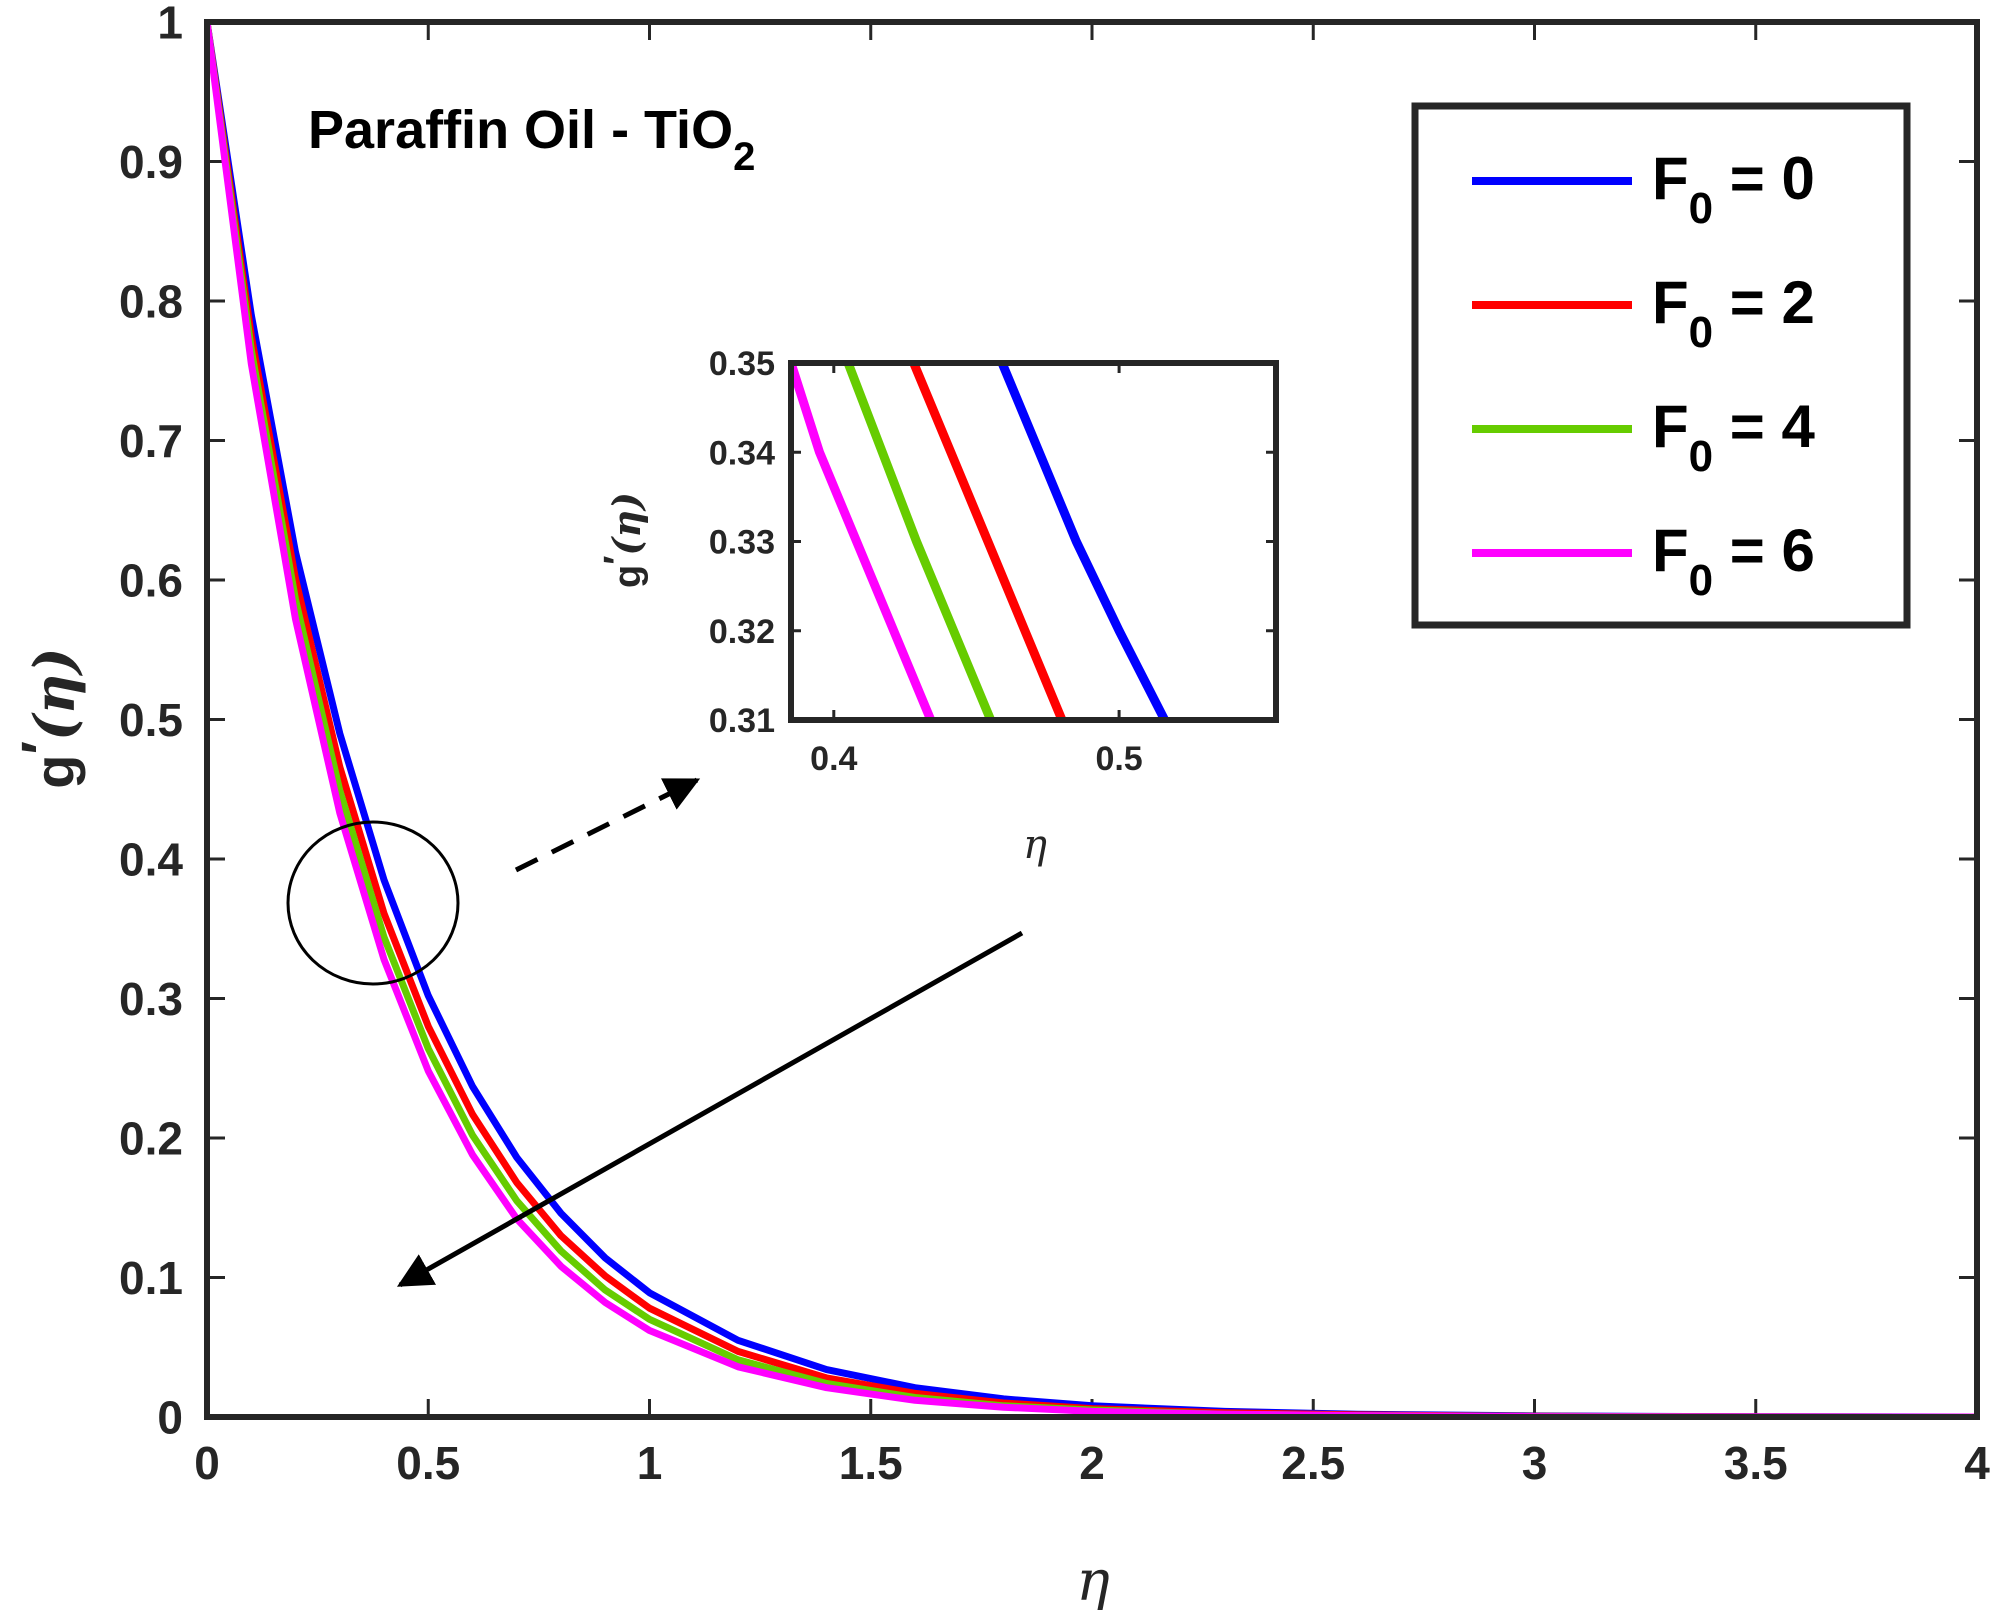 The width and height of the screenshot is (1994, 1610). I want to click on y-tick-label: 0.8, so click(151, 302).